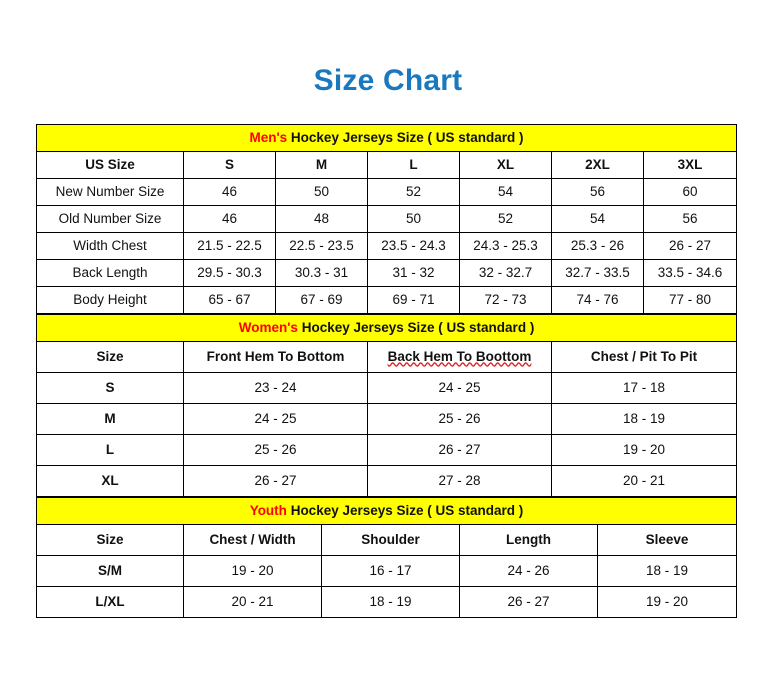 Image resolution: width=776 pixels, height=692 pixels. I want to click on youth-col-header: Chest / Width, so click(252, 540).